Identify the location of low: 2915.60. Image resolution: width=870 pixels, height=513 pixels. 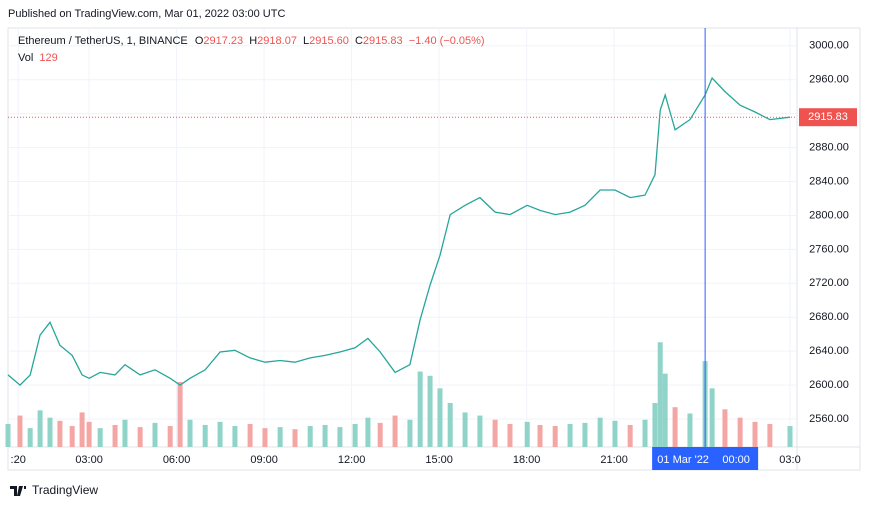
(329, 41).